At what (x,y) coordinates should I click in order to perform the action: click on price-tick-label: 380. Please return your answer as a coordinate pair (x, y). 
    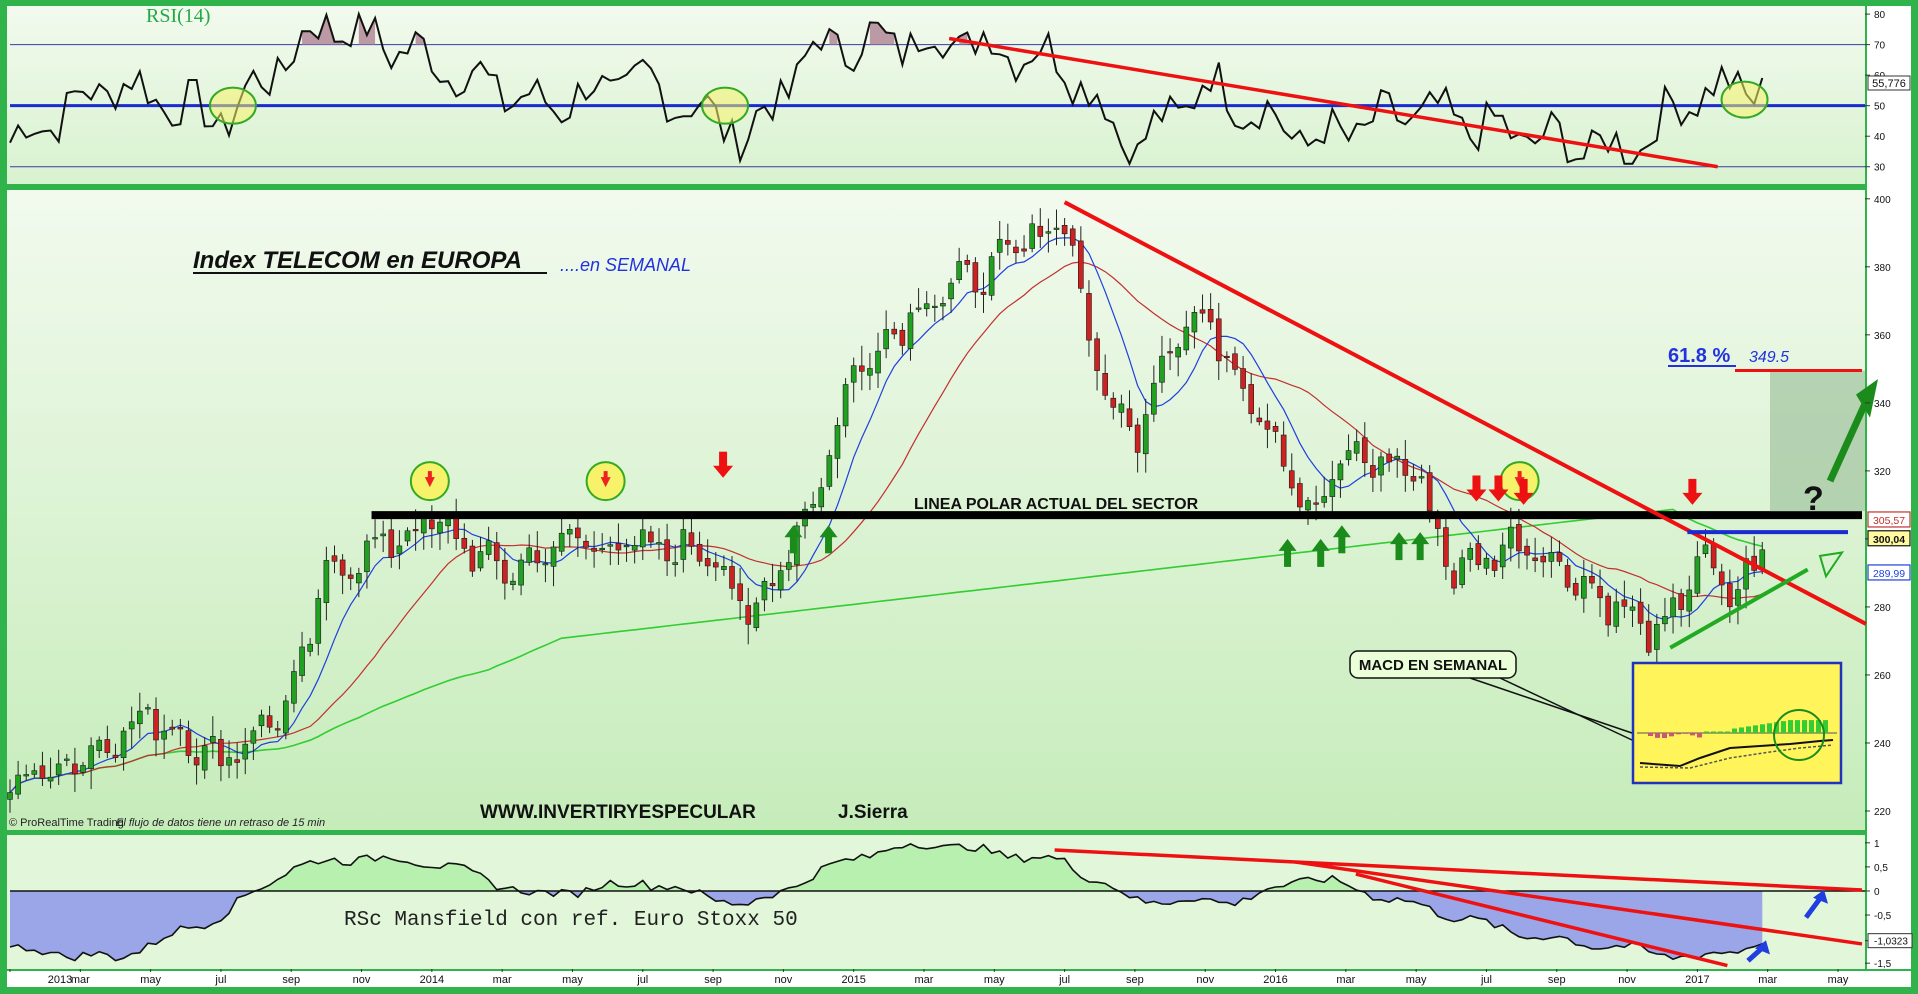
    Looking at the image, I should click on (1882, 268).